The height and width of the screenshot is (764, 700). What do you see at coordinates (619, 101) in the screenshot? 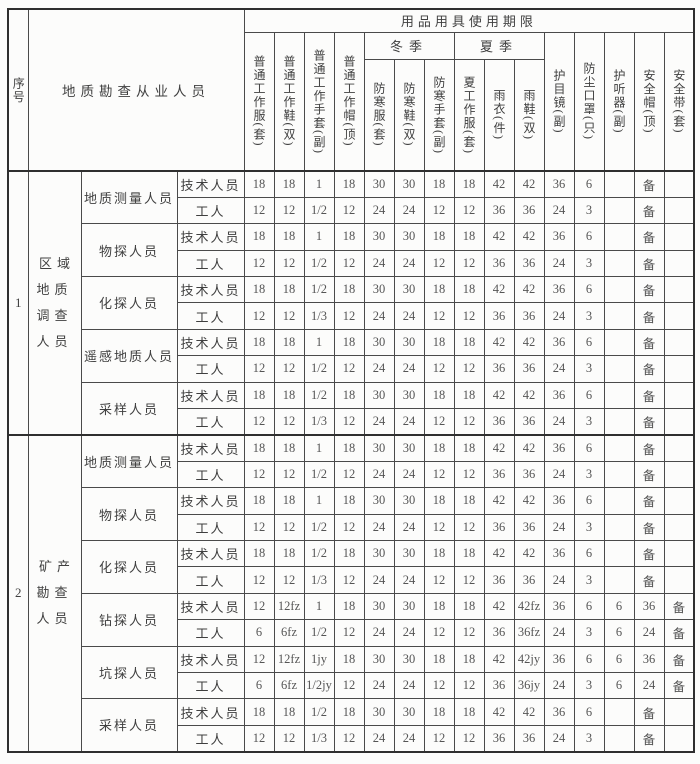
I see `equipment-column-header-label: 护听器(副)` at bounding box center [619, 101].